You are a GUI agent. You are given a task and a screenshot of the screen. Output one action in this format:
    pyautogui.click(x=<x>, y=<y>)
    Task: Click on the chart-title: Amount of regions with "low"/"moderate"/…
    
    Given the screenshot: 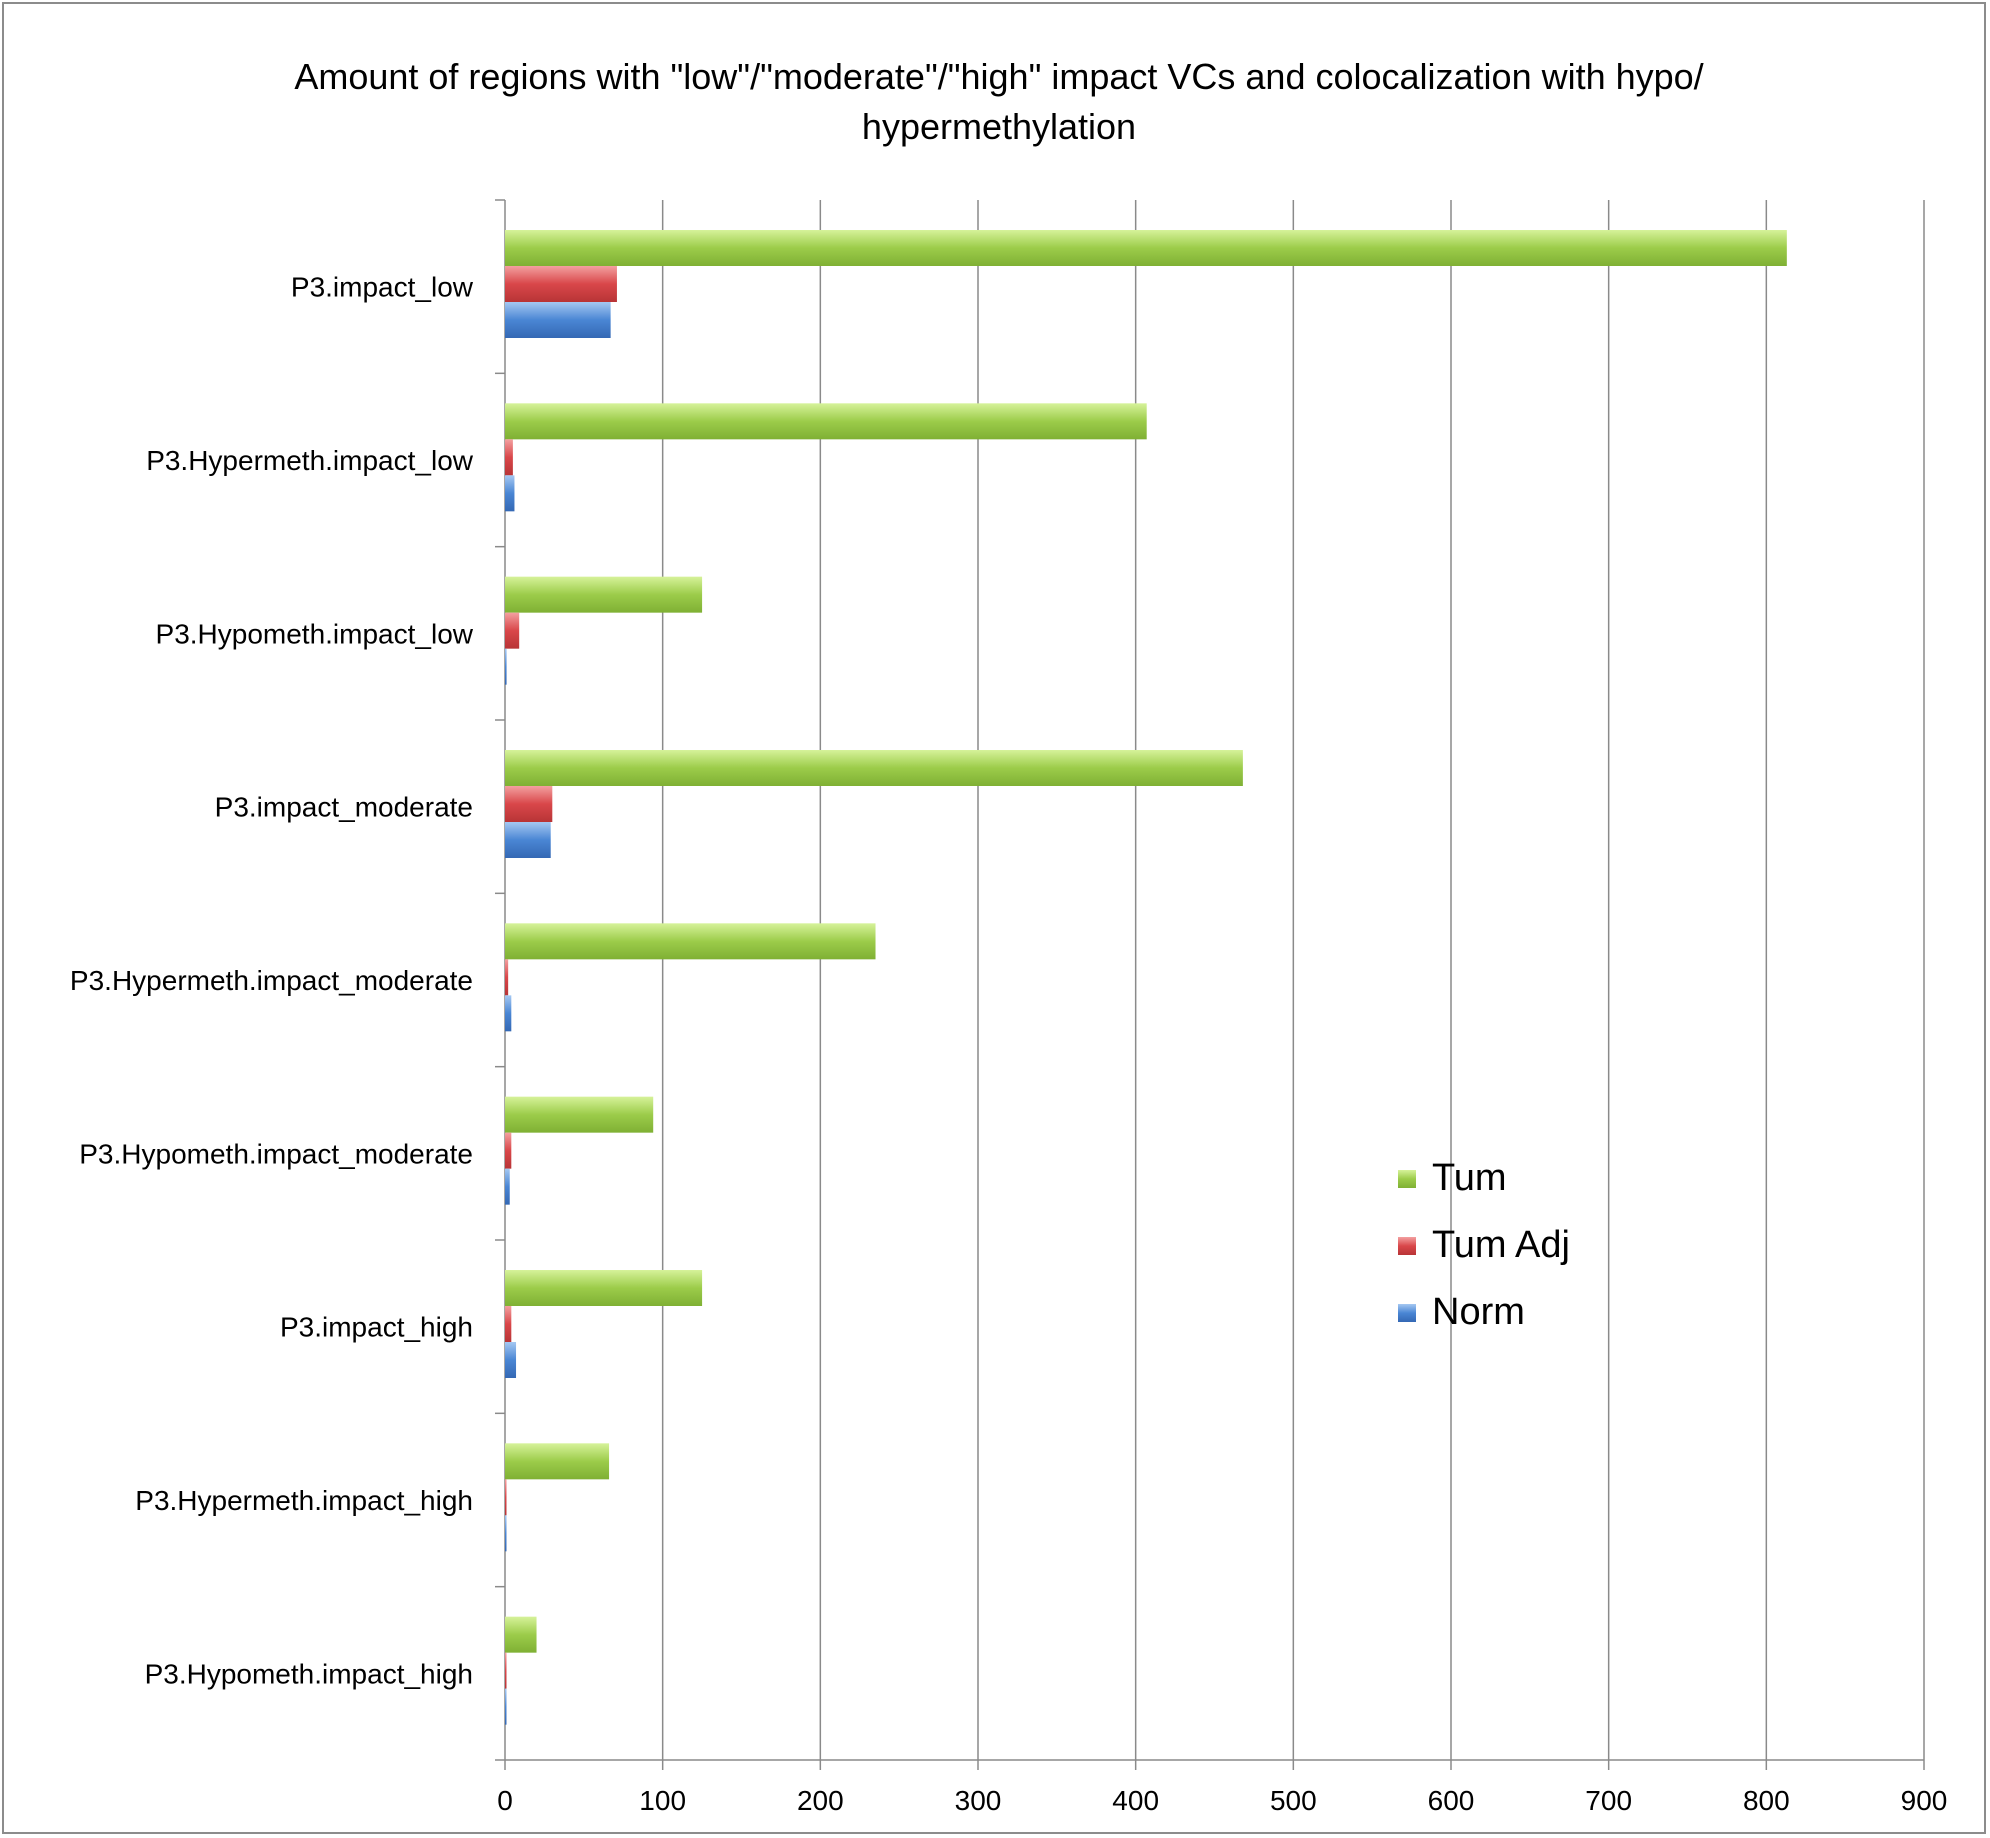 What is the action you would take?
    pyautogui.click(x=999, y=101)
    